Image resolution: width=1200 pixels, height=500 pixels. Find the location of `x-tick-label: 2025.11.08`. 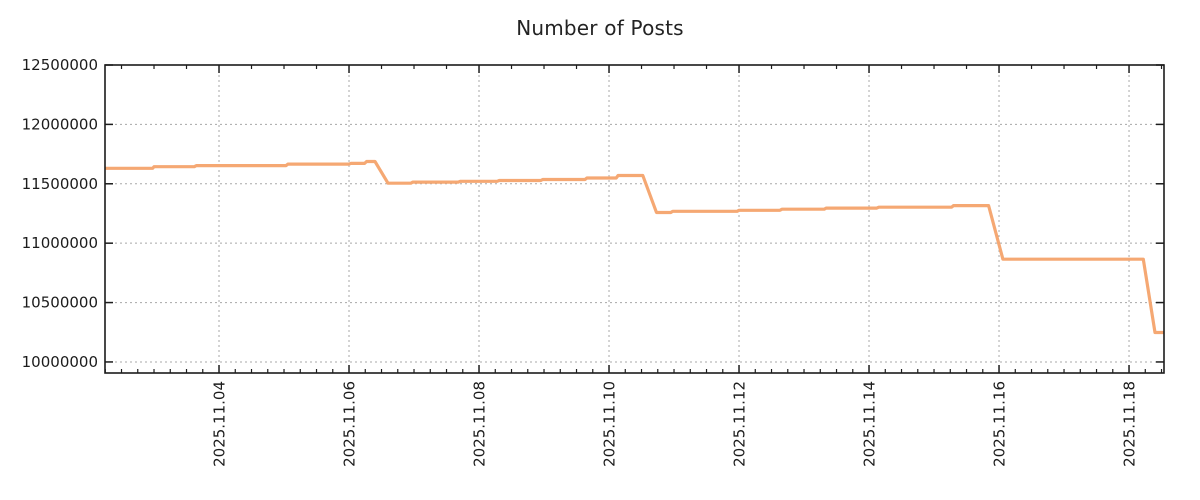

x-tick-label: 2025.11.08 is located at coordinates (480, 424).